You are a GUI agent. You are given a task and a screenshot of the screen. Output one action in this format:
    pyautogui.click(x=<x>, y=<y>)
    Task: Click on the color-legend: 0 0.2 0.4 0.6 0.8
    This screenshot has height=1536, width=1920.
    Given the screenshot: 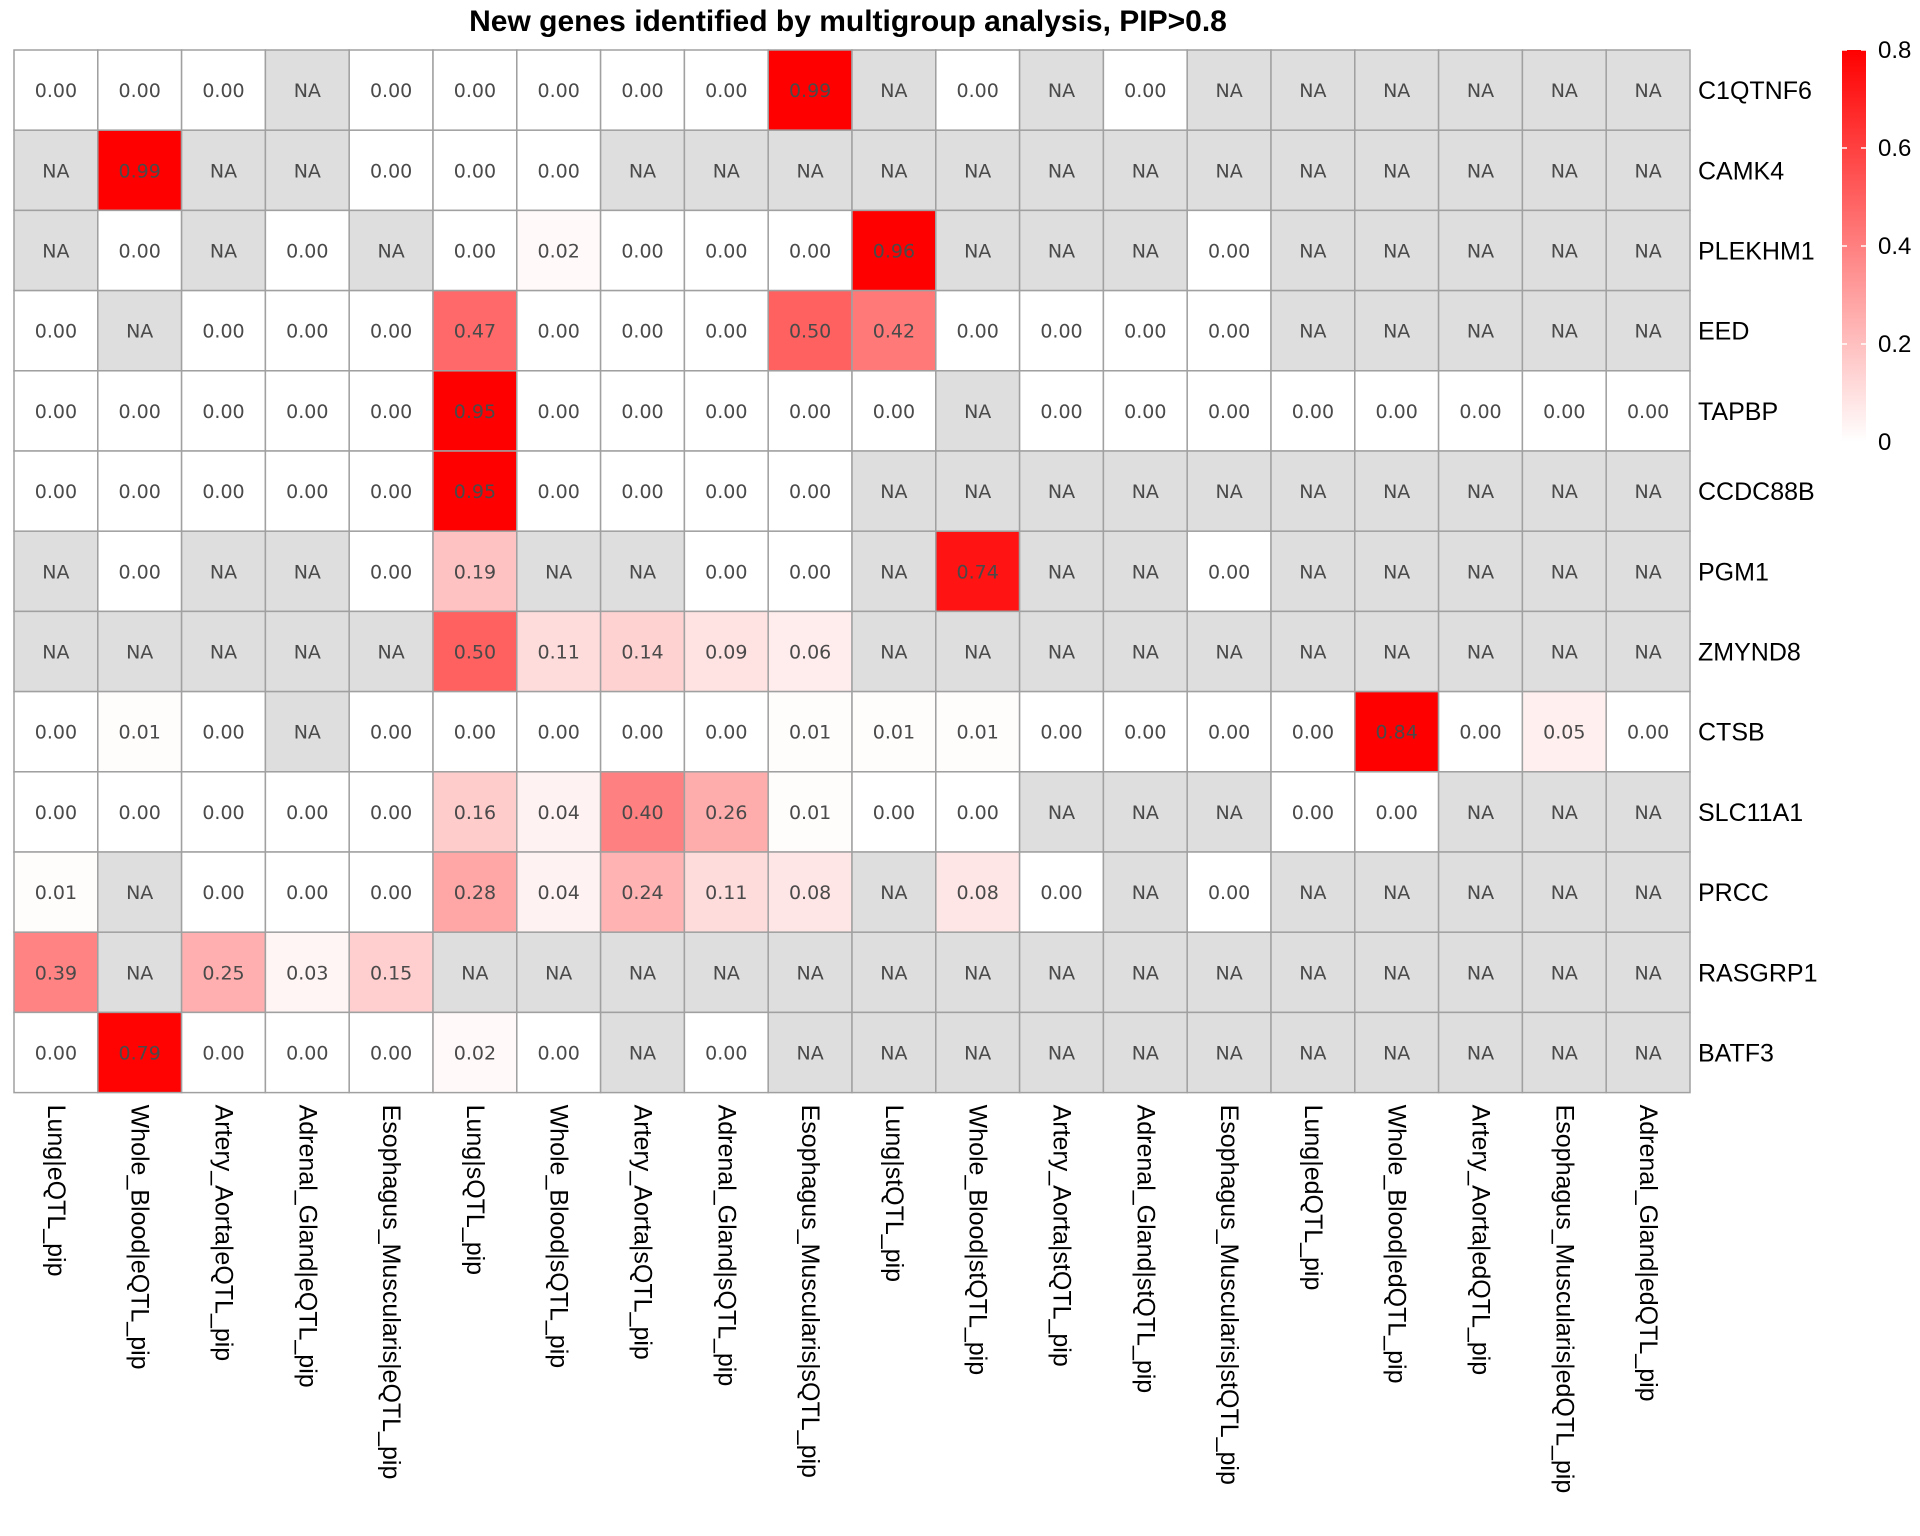 What is the action you would take?
    pyautogui.click(x=1876, y=246)
    